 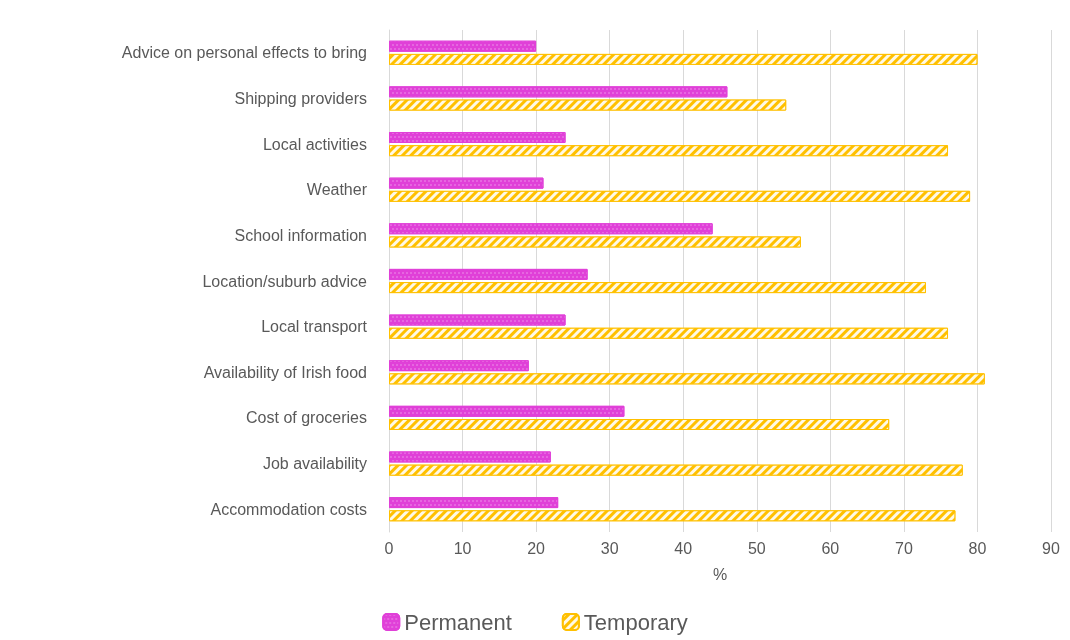 What do you see at coordinates (536, 548) in the screenshot?
I see `x-tick-label: 20` at bounding box center [536, 548].